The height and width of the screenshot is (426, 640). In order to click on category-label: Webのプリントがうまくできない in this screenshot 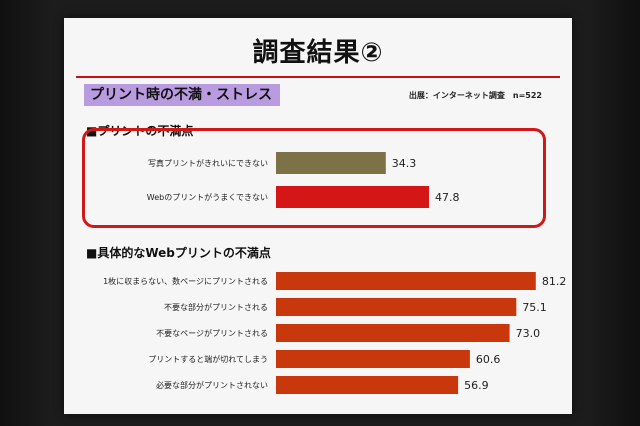, I will do `click(207, 197)`.